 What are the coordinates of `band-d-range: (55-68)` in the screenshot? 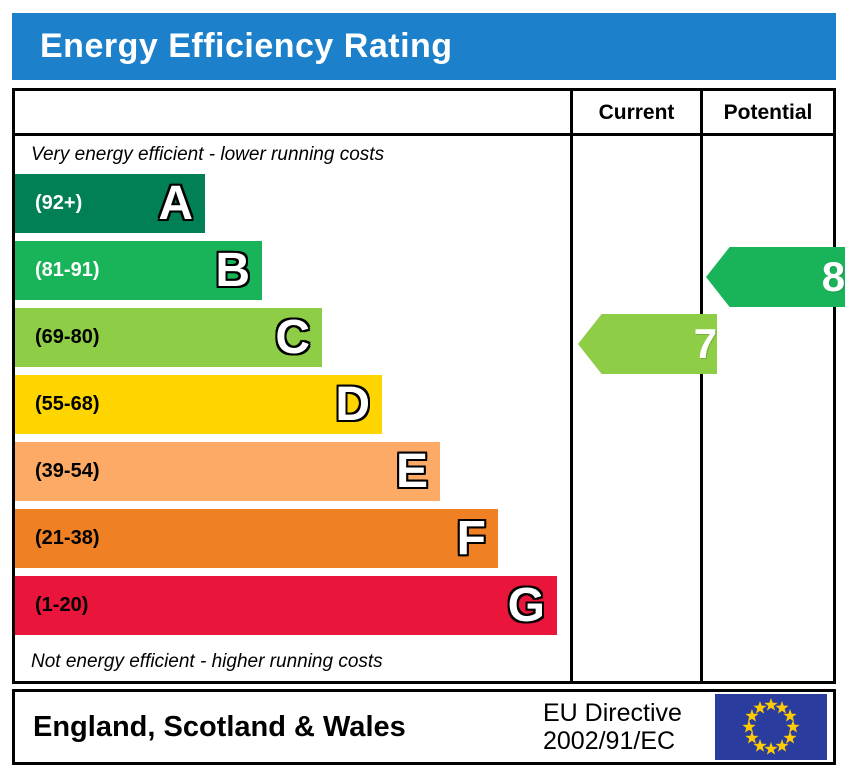 It's located at (67, 404).